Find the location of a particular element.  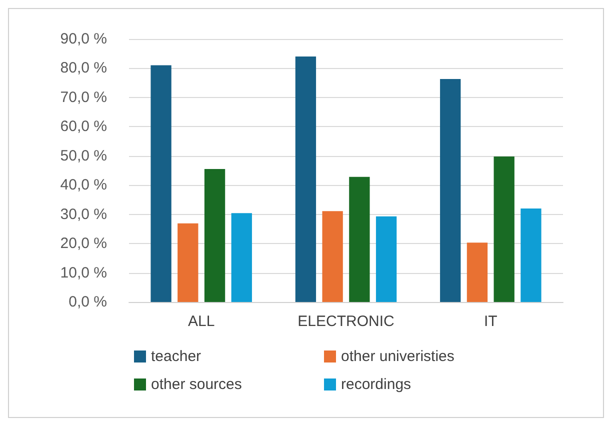

y-tick-label: 70,0 % is located at coordinates (83, 97).